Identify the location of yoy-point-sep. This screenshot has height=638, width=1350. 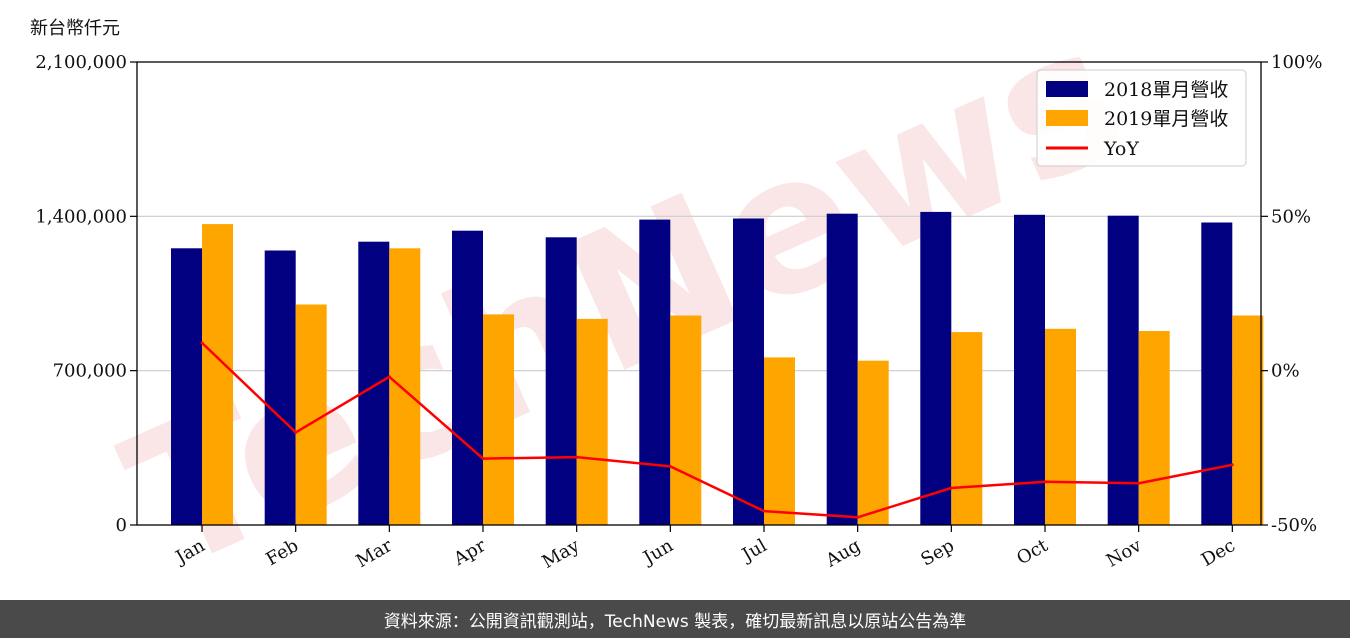
(951, 488).